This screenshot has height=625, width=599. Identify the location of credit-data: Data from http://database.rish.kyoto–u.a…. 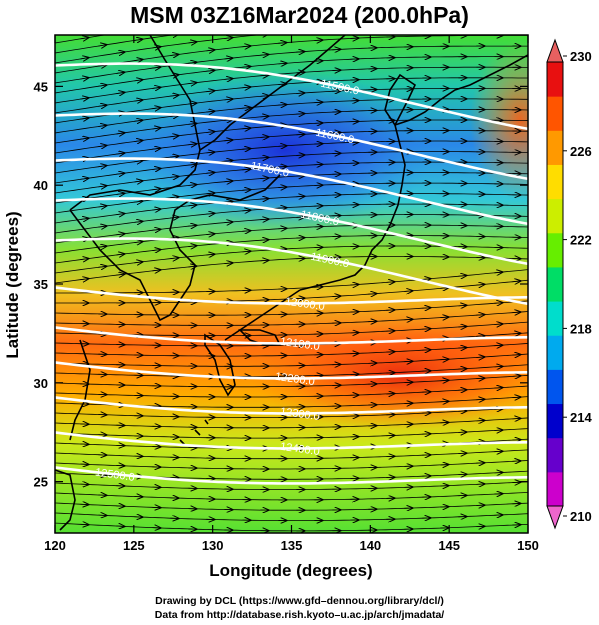
(299, 615).